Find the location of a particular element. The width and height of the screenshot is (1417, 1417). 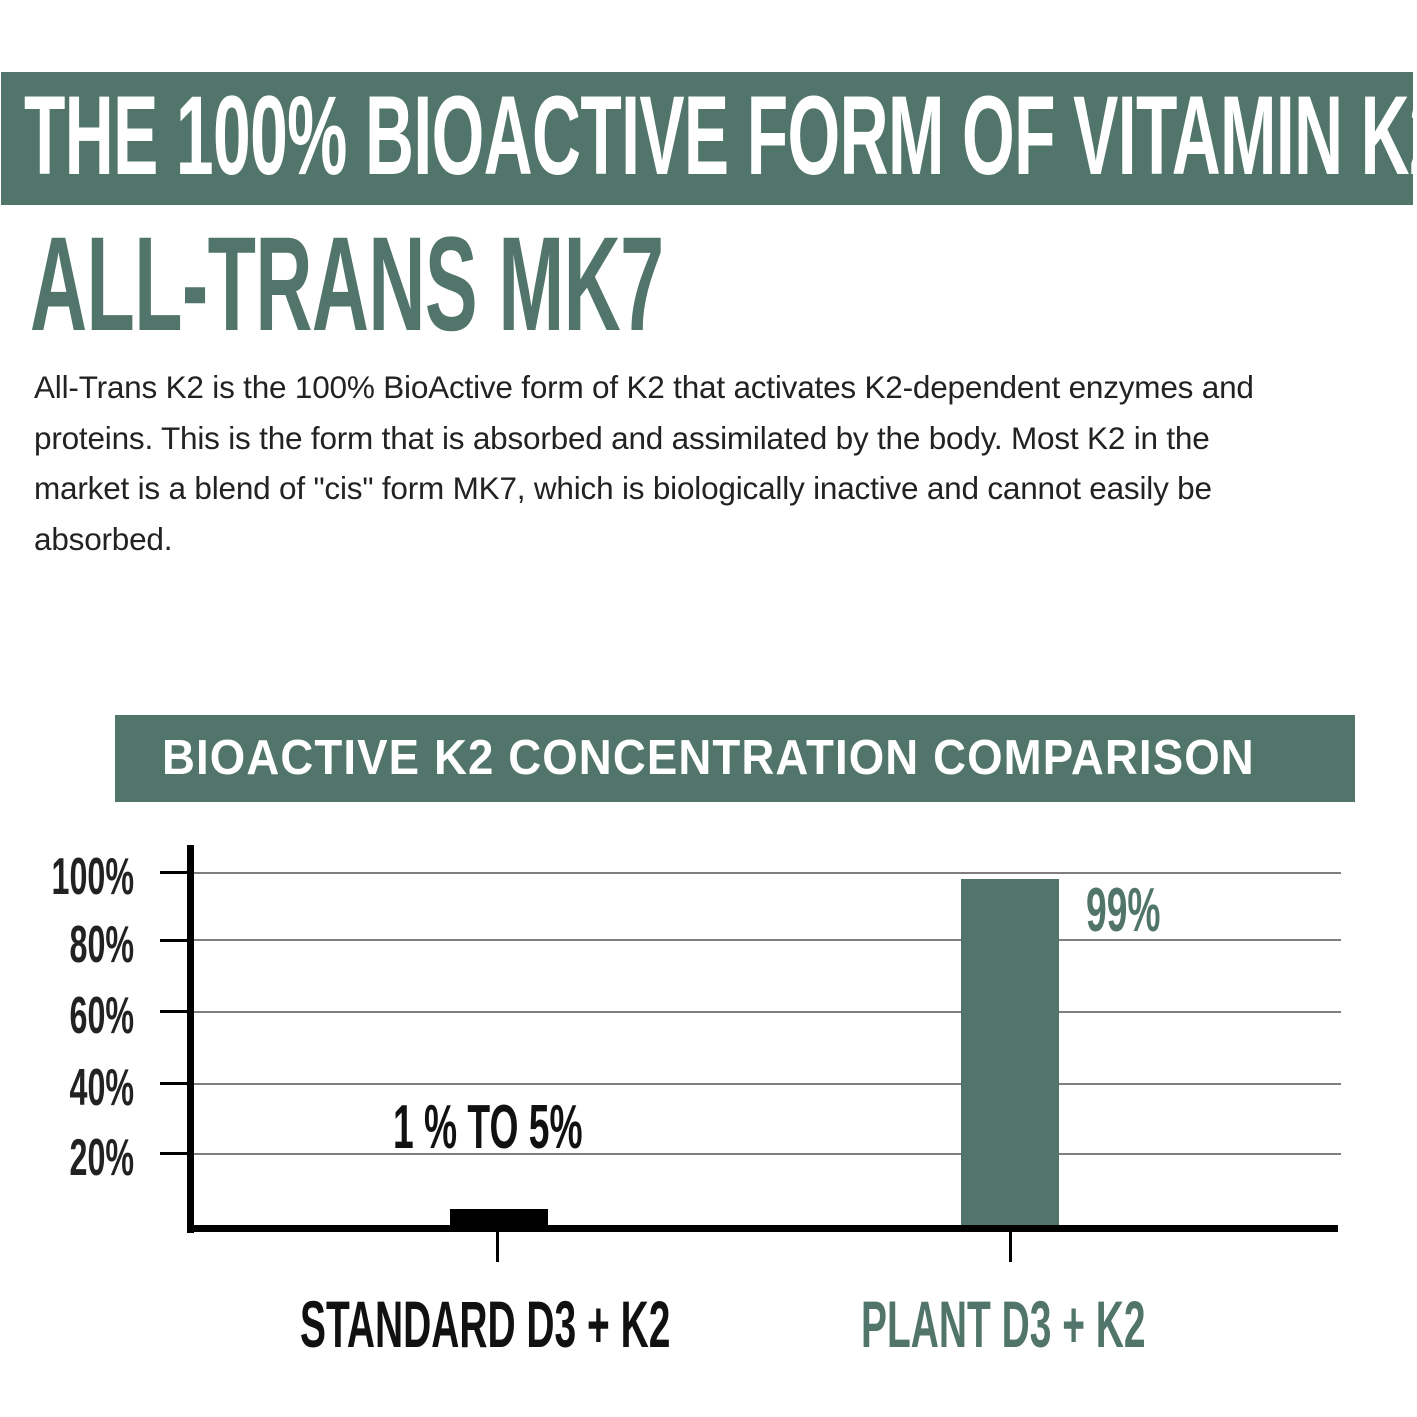

y-axis-label: 80% is located at coordinates (101, 945).